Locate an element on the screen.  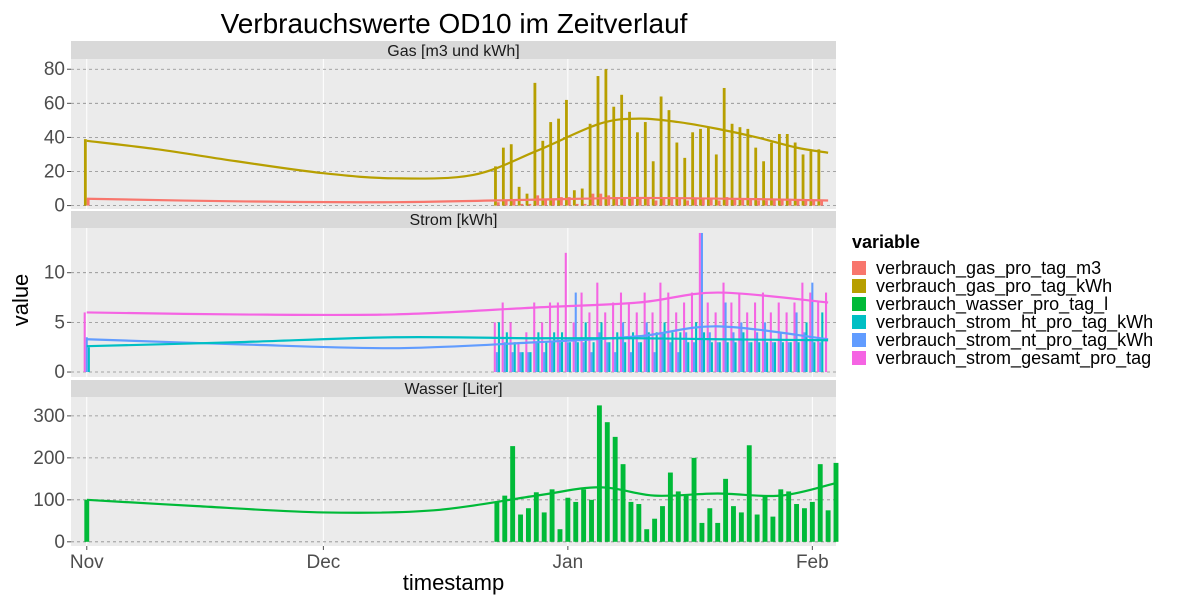
legend-entry: verbrauch_strom_gesamt_pro_tag is located at coordinates (1022, 358).